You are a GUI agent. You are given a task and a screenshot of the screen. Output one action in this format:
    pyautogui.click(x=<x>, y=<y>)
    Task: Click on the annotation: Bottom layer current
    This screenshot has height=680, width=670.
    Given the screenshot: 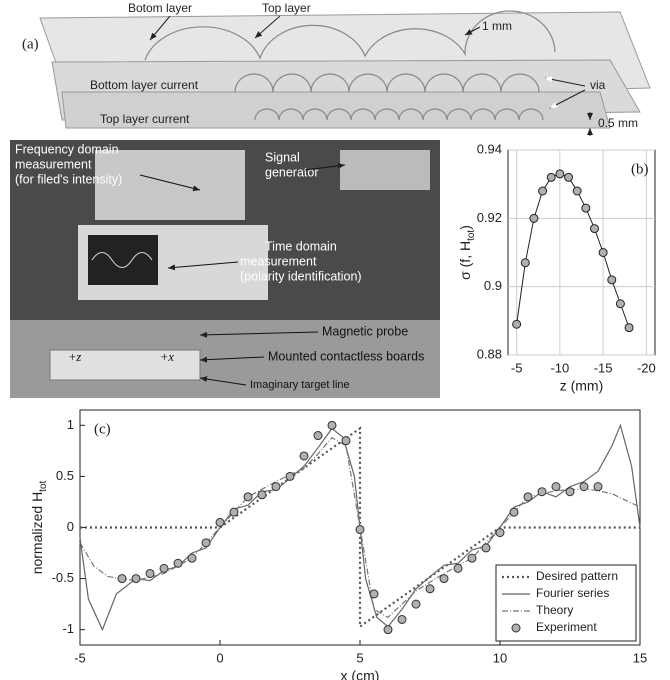 What is the action you would take?
    pyautogui.click(x=144, y=85)
    